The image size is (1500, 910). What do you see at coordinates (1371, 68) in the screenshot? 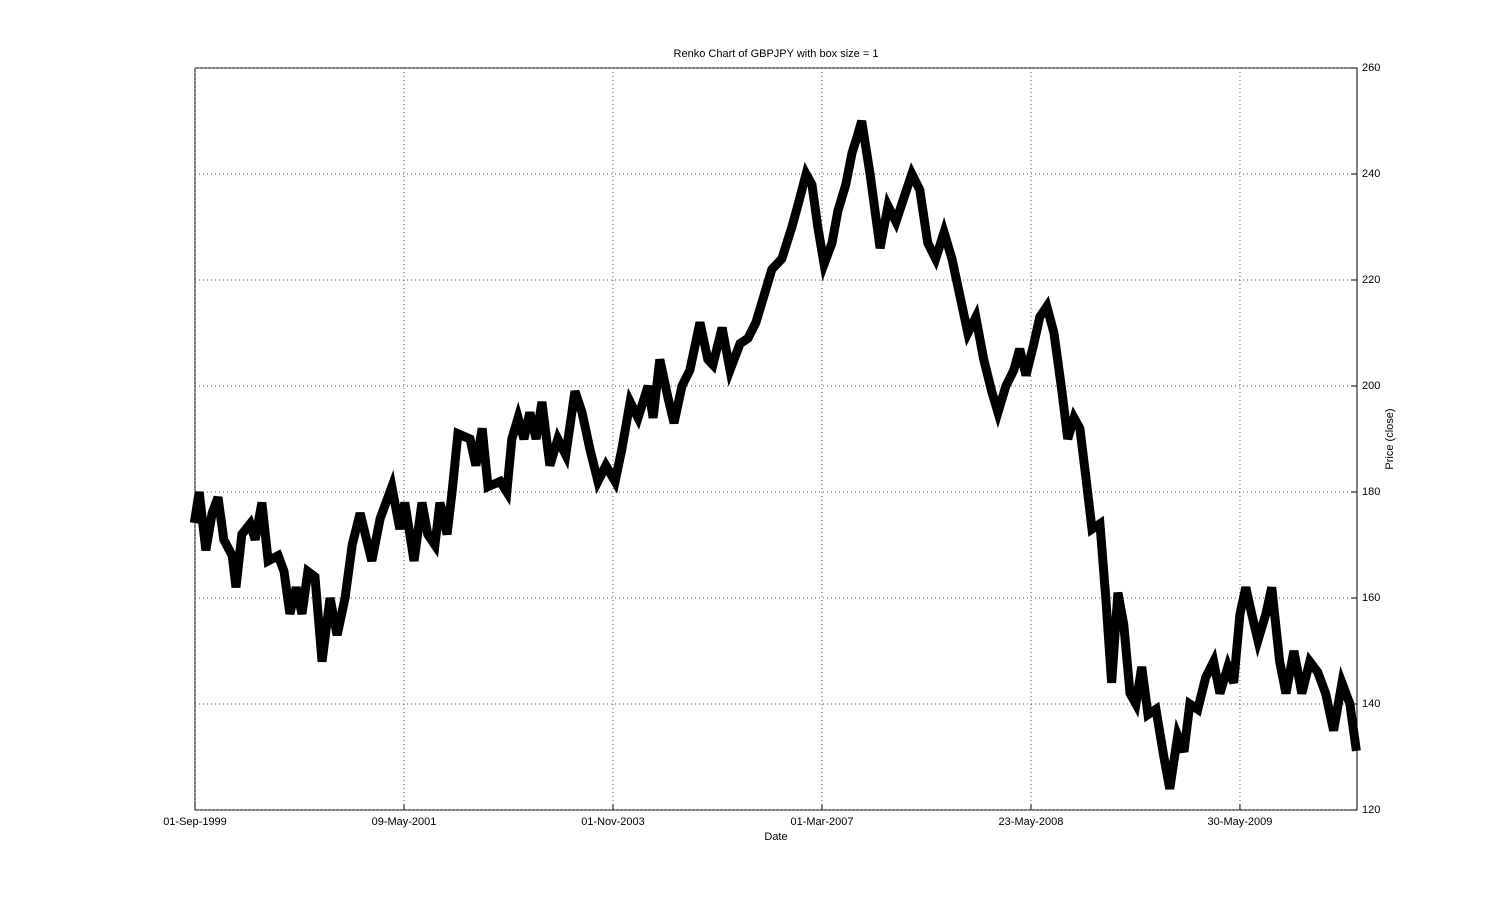
I see `y-tick-label: 260` at bounding box center [1371, 68].